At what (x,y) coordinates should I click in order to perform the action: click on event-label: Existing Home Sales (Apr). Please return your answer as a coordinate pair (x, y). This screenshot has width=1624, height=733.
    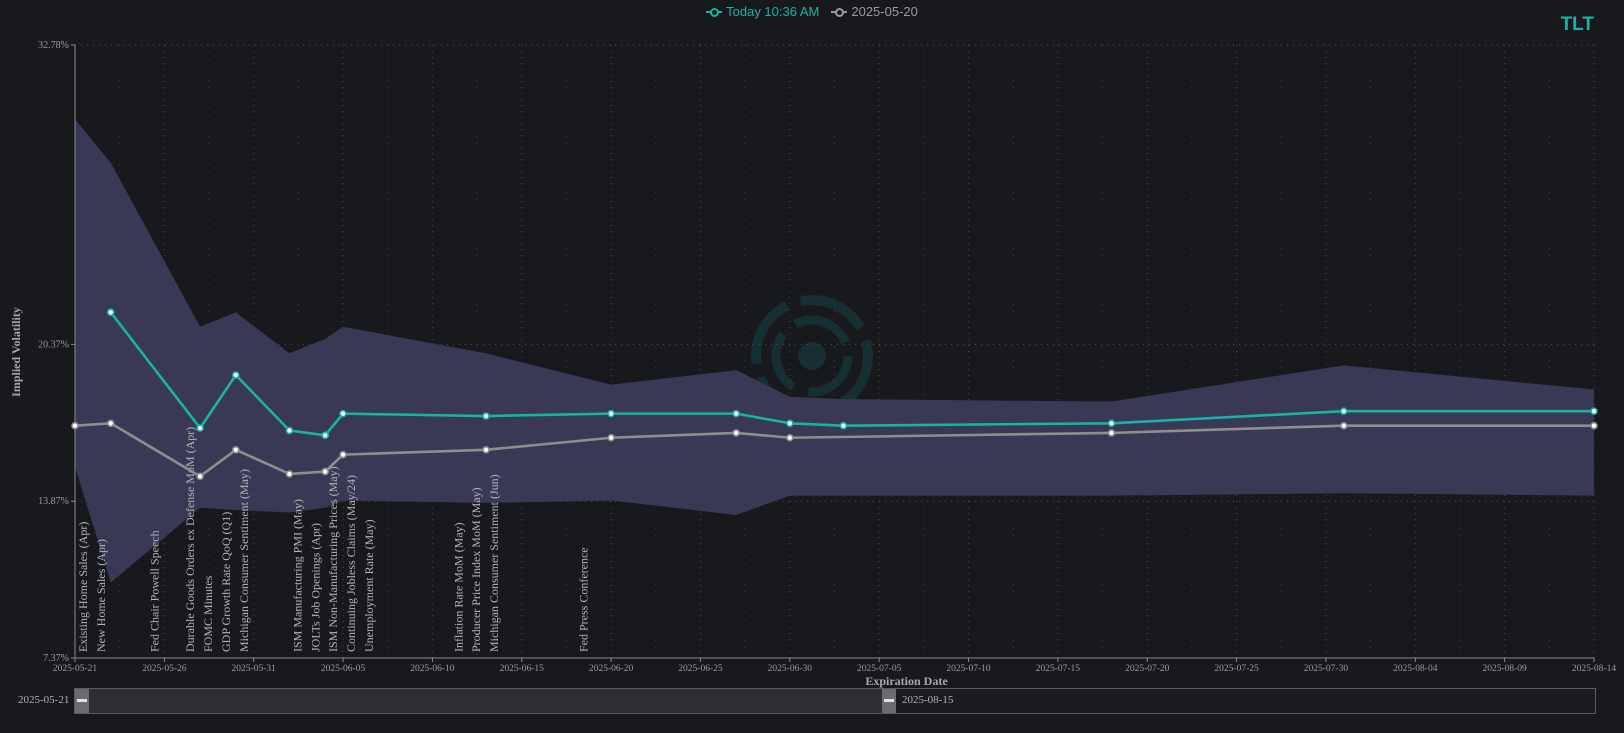
    Looking at the image, I should click on (83, 587).